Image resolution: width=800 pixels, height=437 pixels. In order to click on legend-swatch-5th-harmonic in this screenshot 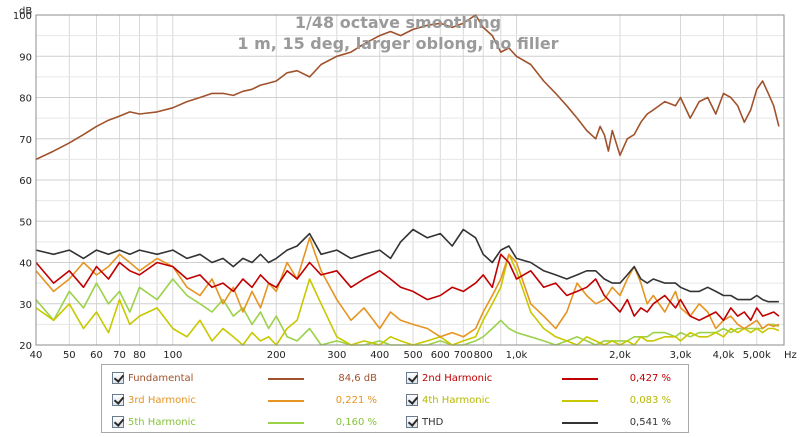, I will do `click(286, 423)`.